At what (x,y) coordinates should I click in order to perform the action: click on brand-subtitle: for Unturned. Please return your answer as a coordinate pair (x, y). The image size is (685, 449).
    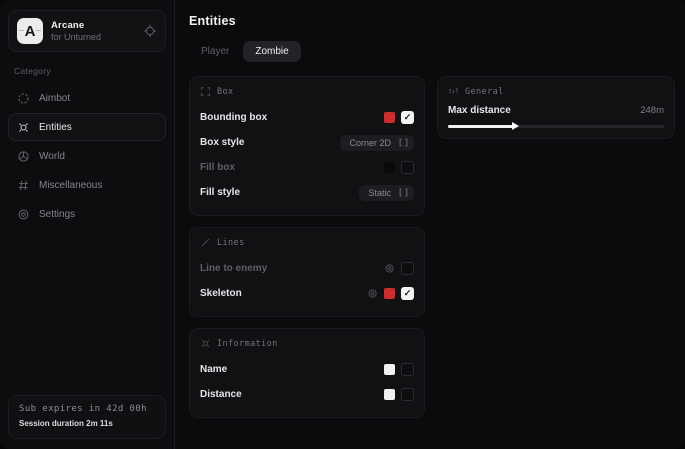
    Looking at the image, I should click on (76, 37).